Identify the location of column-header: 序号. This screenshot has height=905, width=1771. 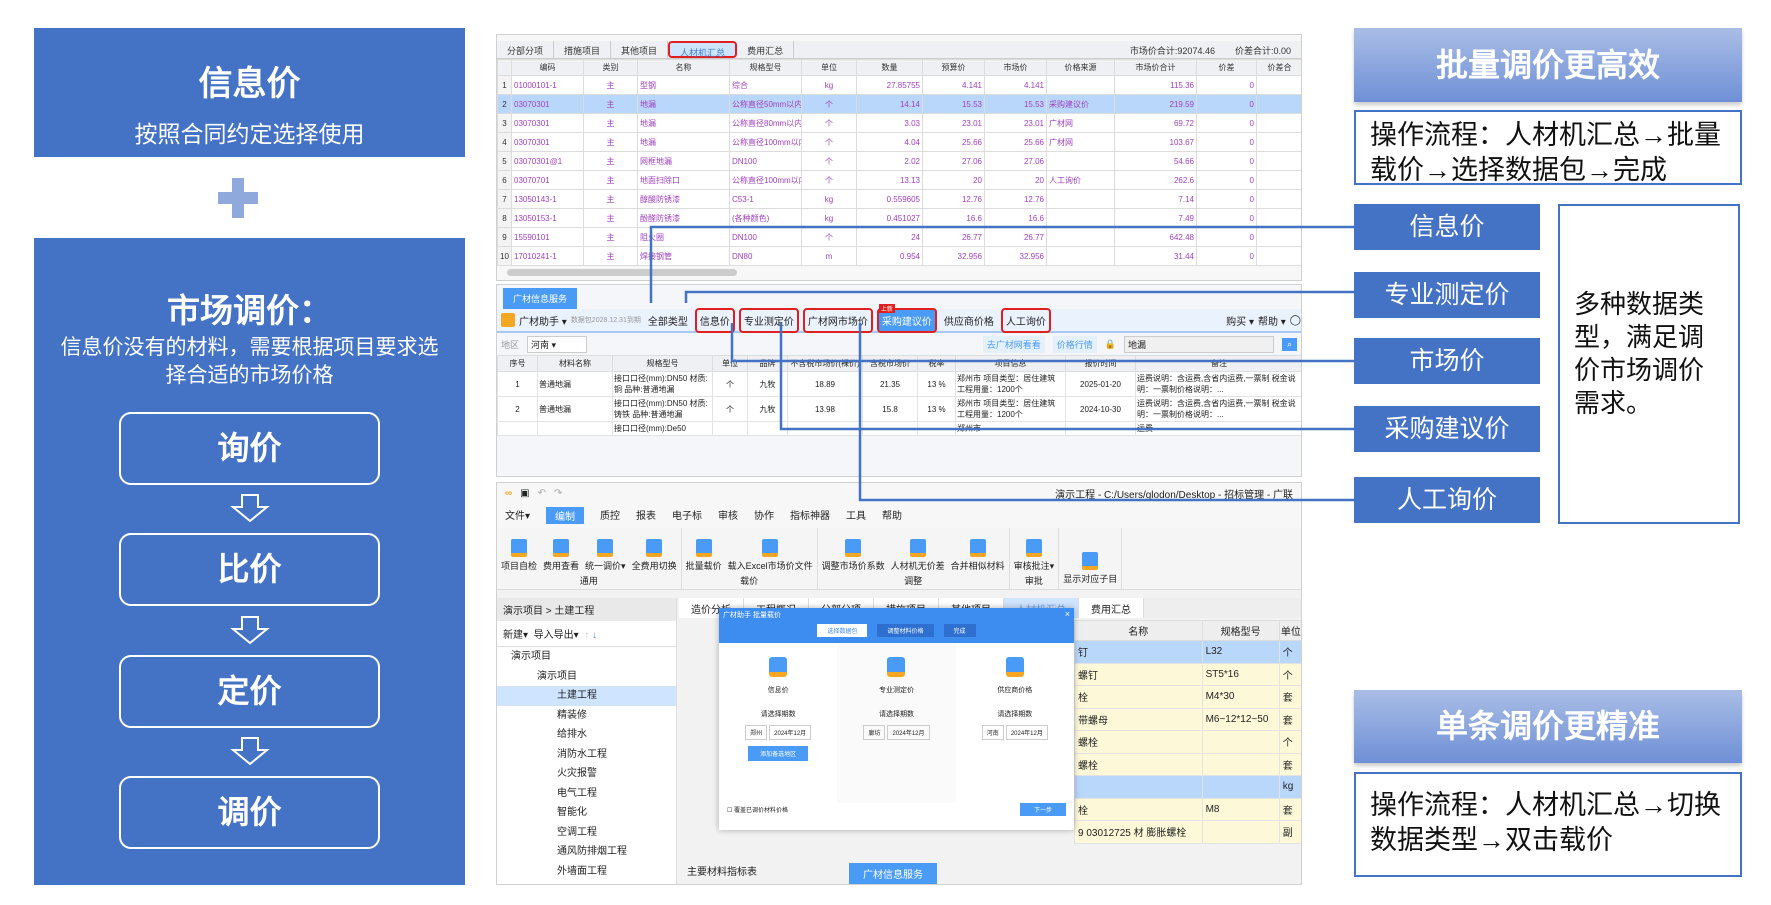
(517, 363).